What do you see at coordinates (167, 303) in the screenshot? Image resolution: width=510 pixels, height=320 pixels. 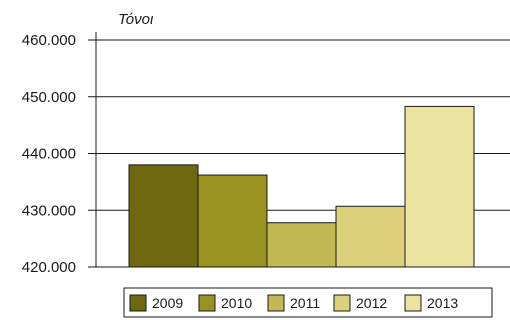 I see `legend-label-2009: 2009` at bounding box center [167, 303].